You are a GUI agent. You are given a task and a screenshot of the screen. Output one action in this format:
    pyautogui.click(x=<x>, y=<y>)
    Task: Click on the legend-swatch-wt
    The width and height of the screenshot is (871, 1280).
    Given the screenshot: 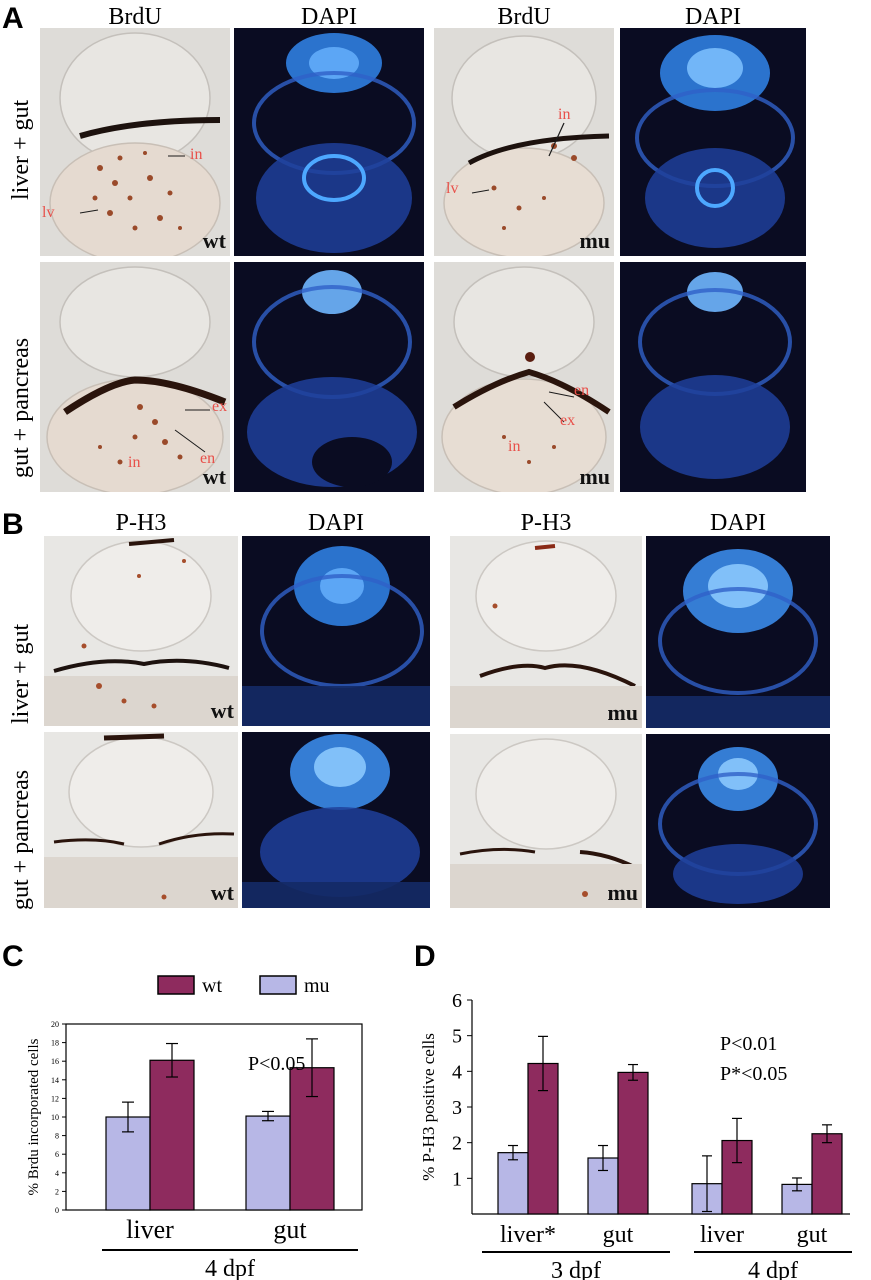 What is the action you would take?
    pyautogui.click(x=176, y=985)
    